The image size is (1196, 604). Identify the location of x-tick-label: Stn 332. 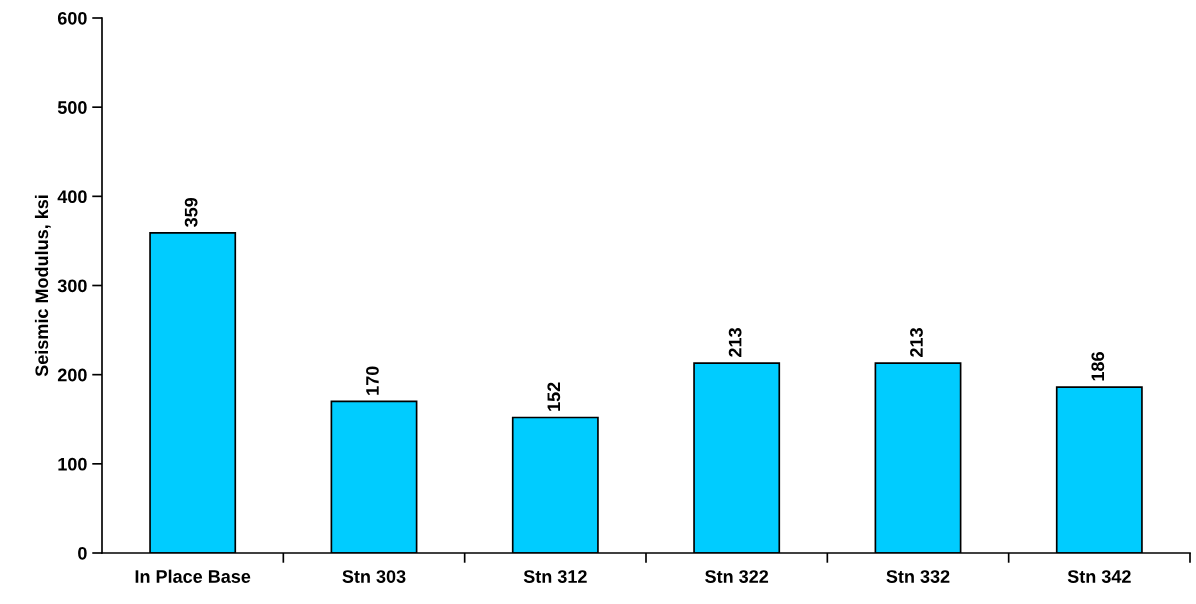
(918, 576).